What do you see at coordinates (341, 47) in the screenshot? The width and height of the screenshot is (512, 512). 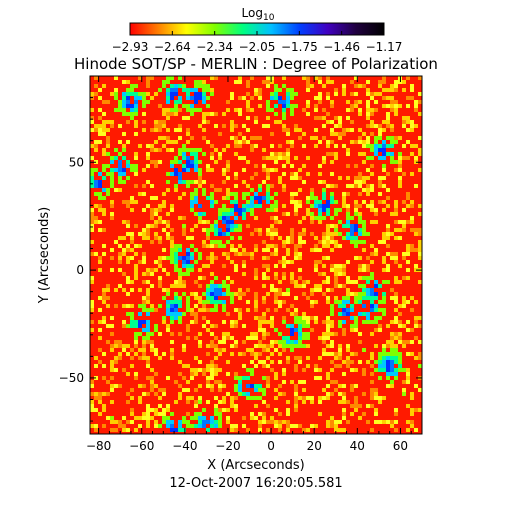 I see `colorbar-tick-label: −1.46` at bounding box center [341, 47].